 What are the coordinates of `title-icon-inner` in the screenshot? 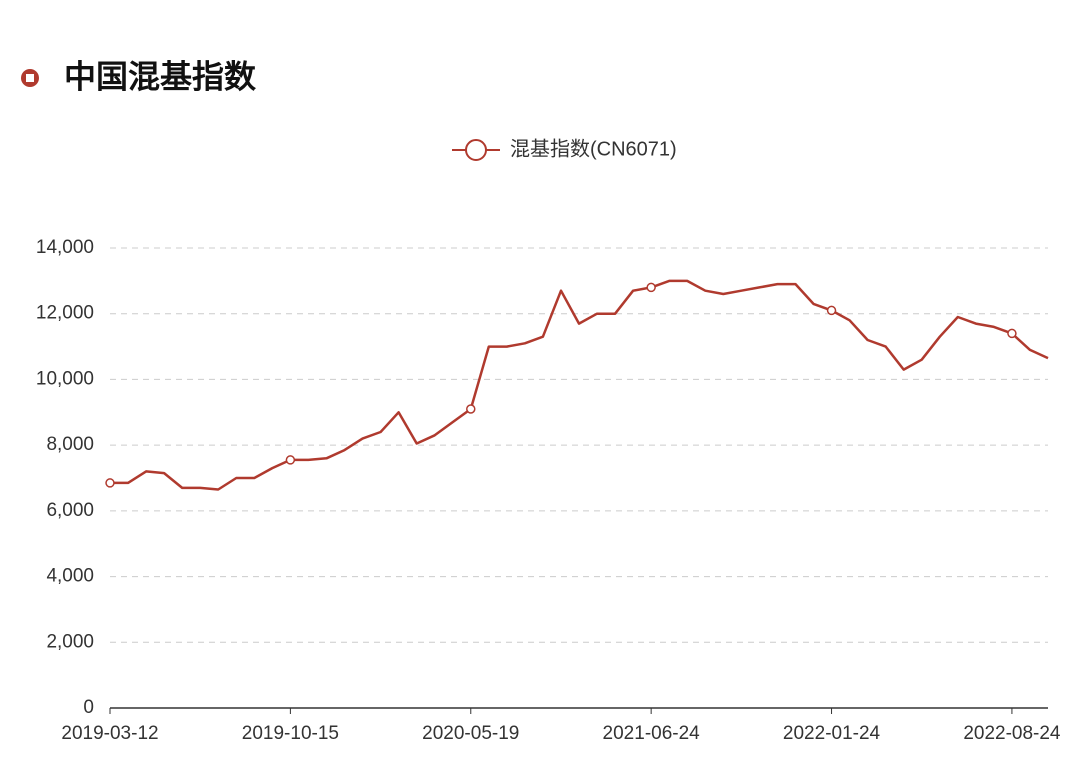 It's located at (30, 78).